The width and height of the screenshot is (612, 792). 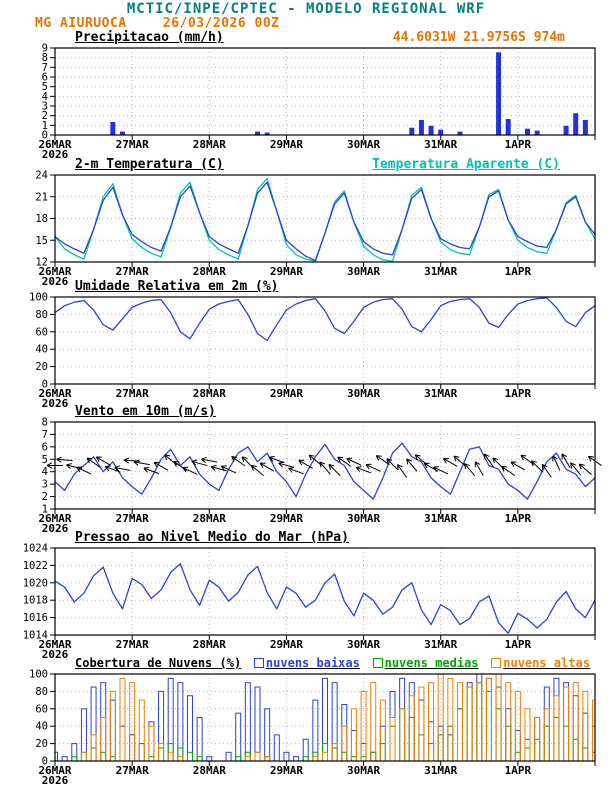 What do you see at coordinates (149, 164) in the screenshot?
I see `temperature-title: 2-m Temperatura (C)` at bounding box center [149, 164].